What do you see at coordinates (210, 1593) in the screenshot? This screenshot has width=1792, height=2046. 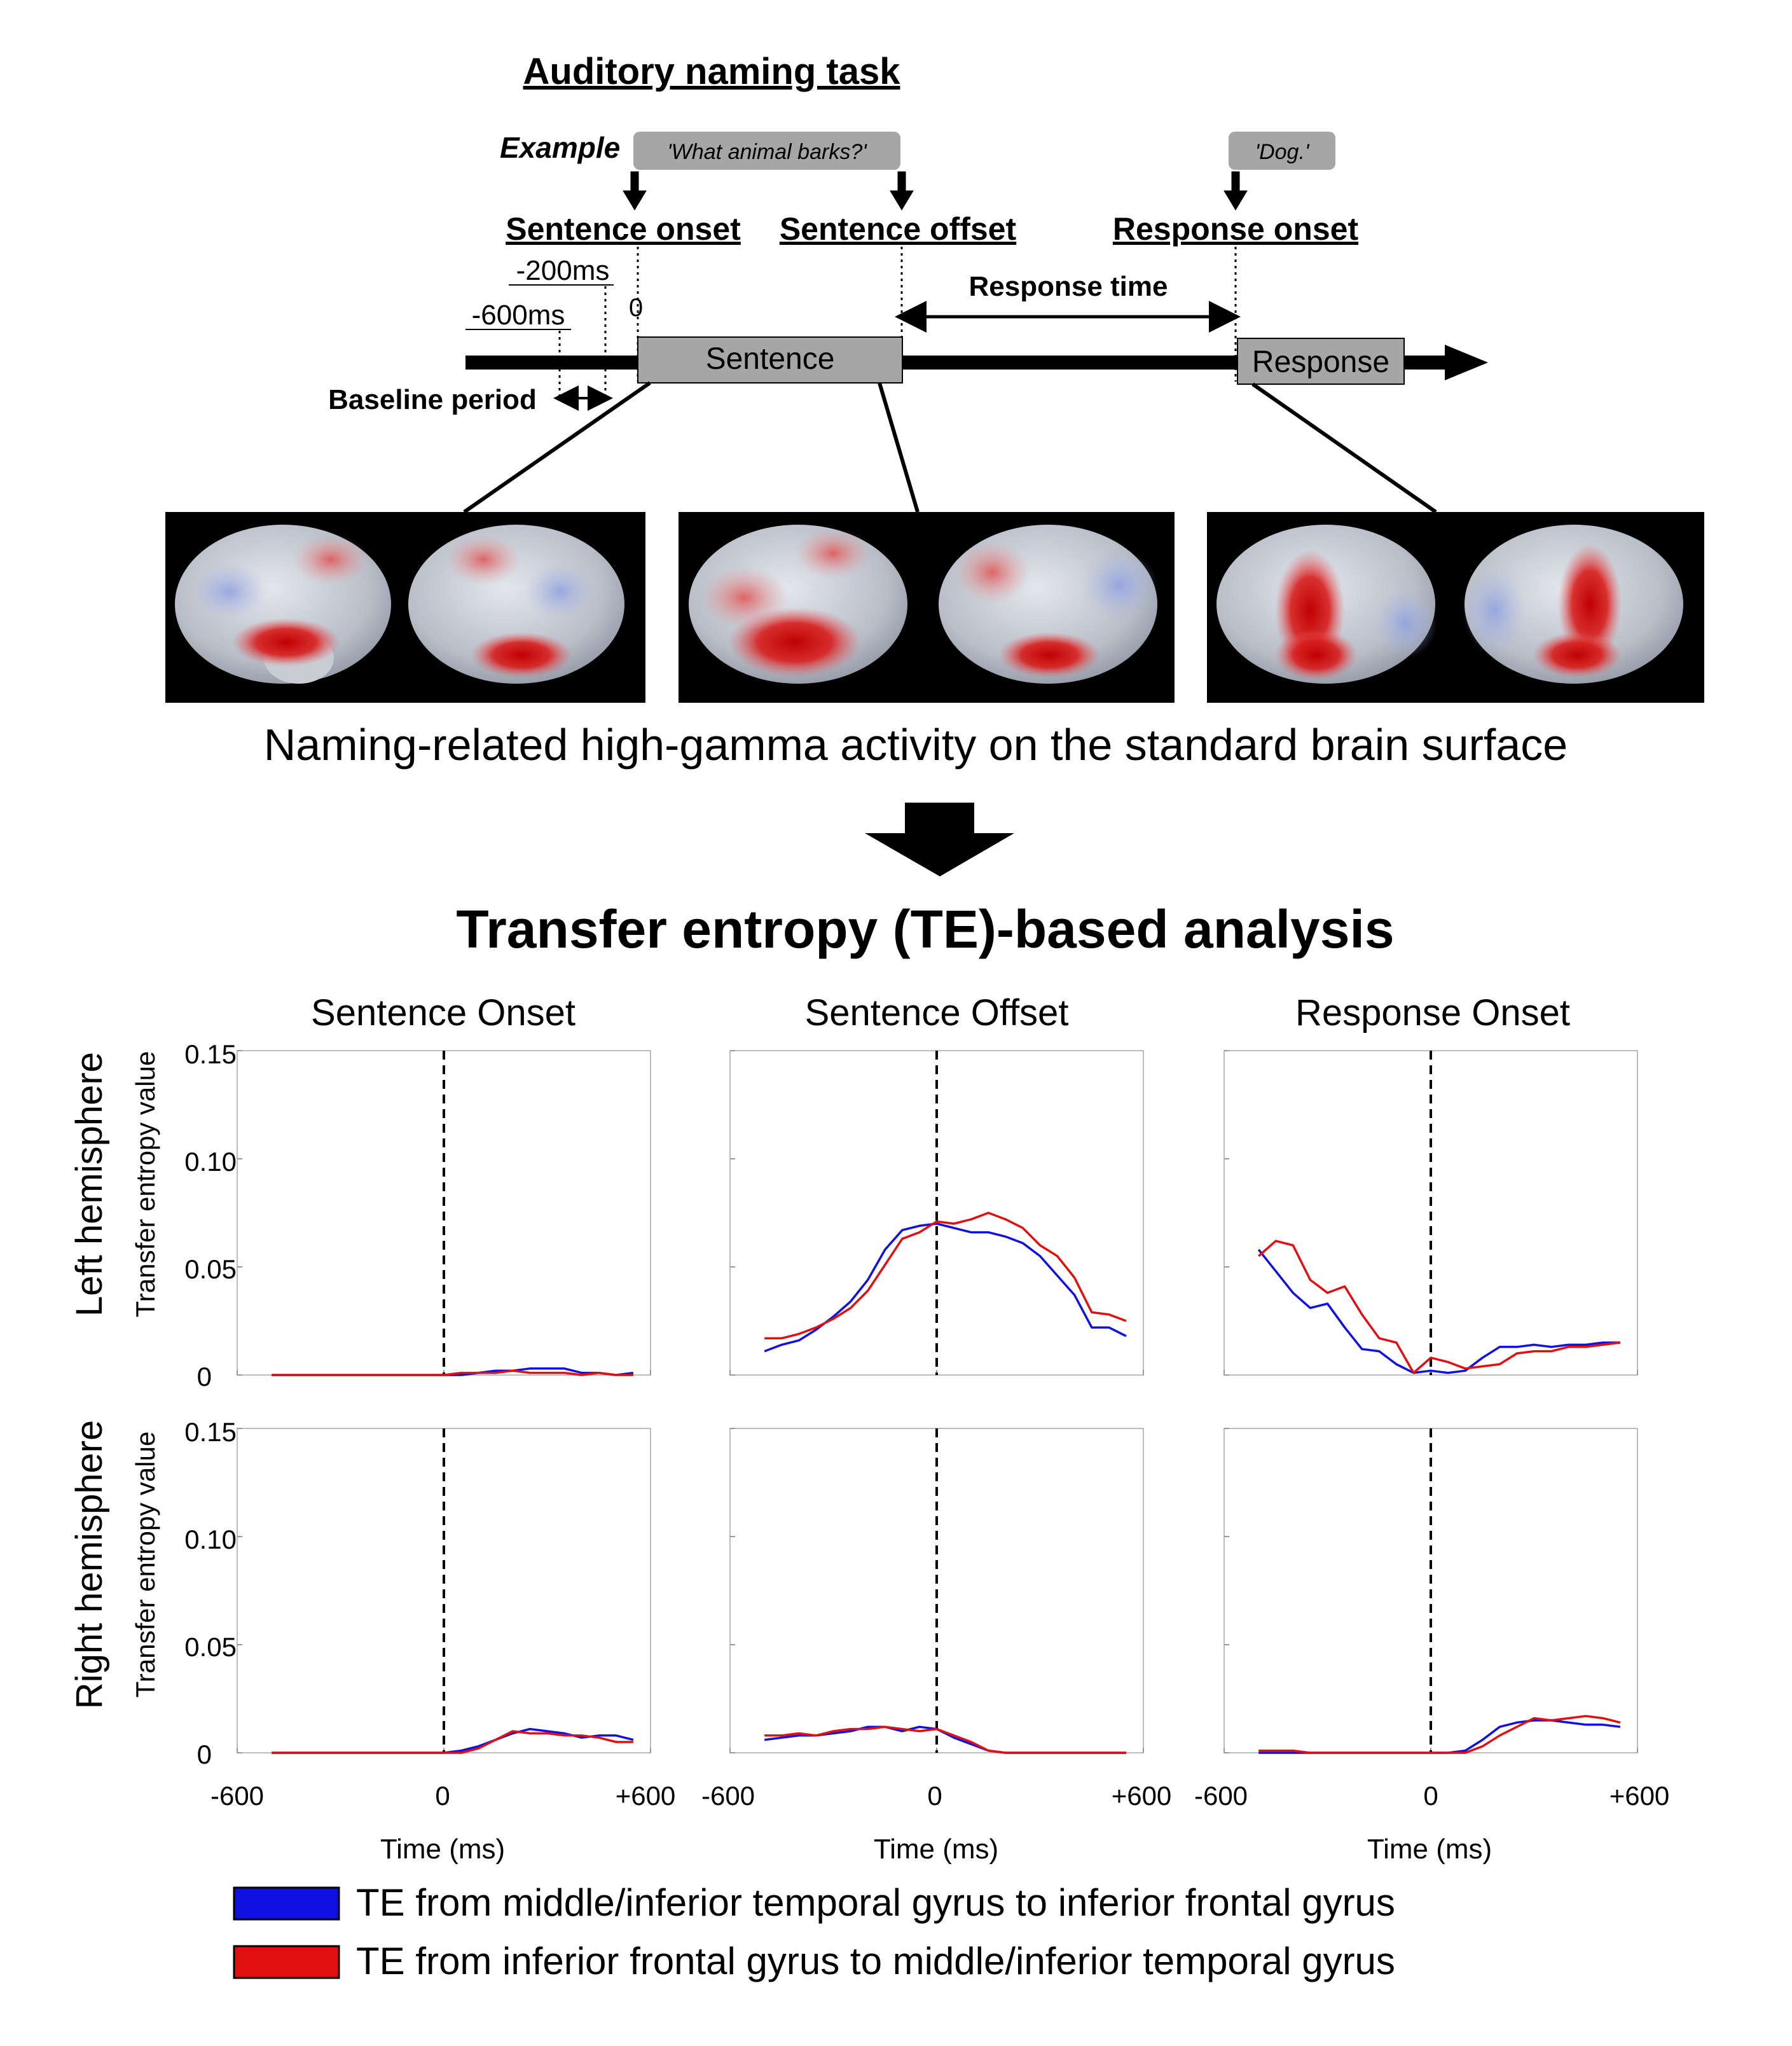 I see `y-tick-labels-bottom: 0 0.05 0.10 0.15` at bounding box center [210, 1593].